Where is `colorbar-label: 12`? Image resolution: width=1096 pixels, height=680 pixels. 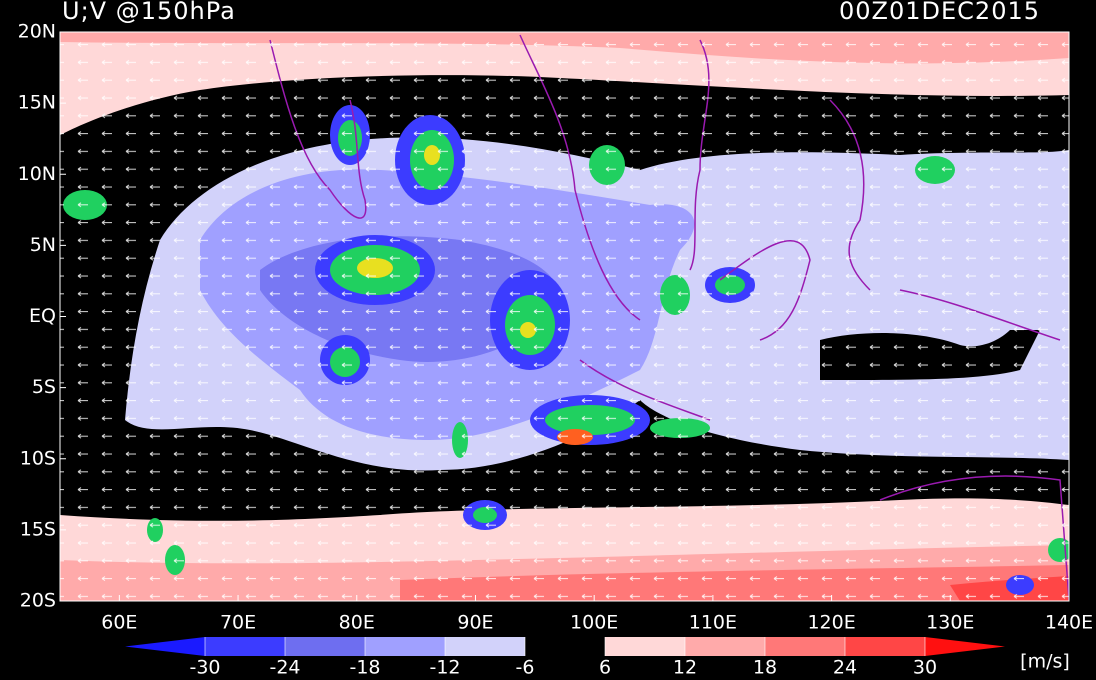
colorbar-label: 12 is located at coordinates (685, 668).